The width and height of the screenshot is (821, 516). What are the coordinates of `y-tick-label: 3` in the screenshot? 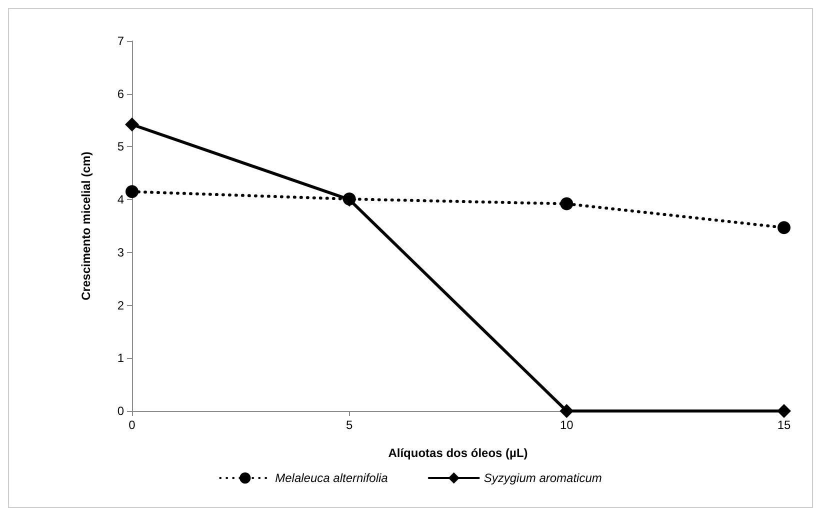 It's located at (120, 252).